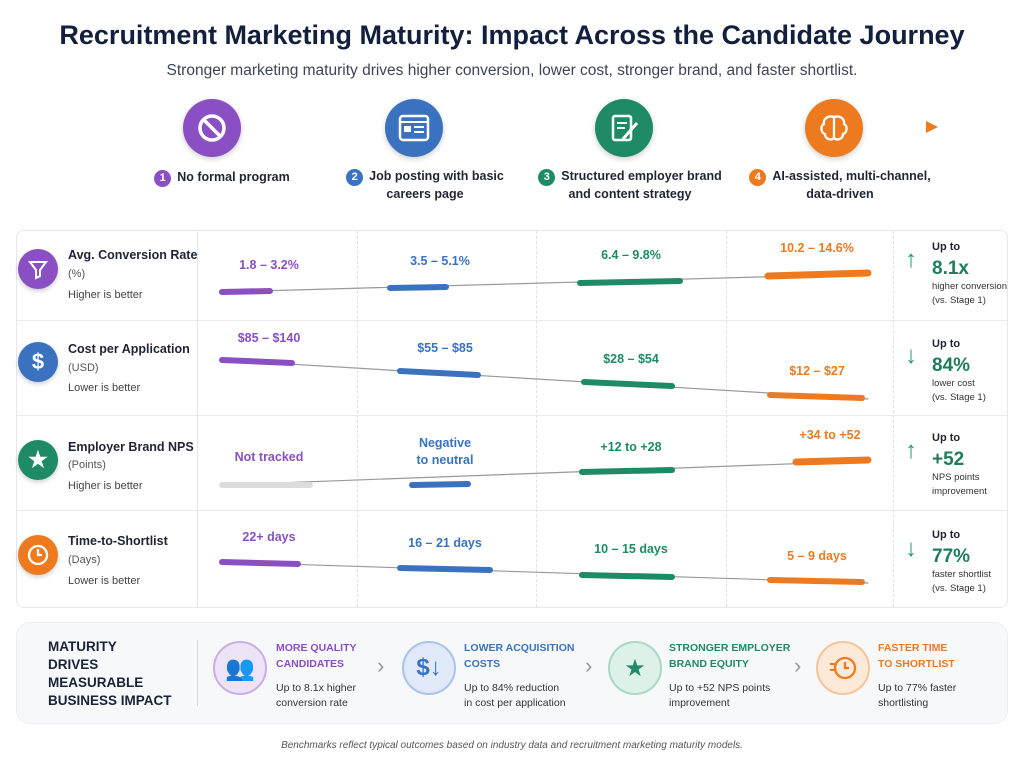 This screenshot has width=1024, height=768. I want to click on panel-divider, so click(197, 673).